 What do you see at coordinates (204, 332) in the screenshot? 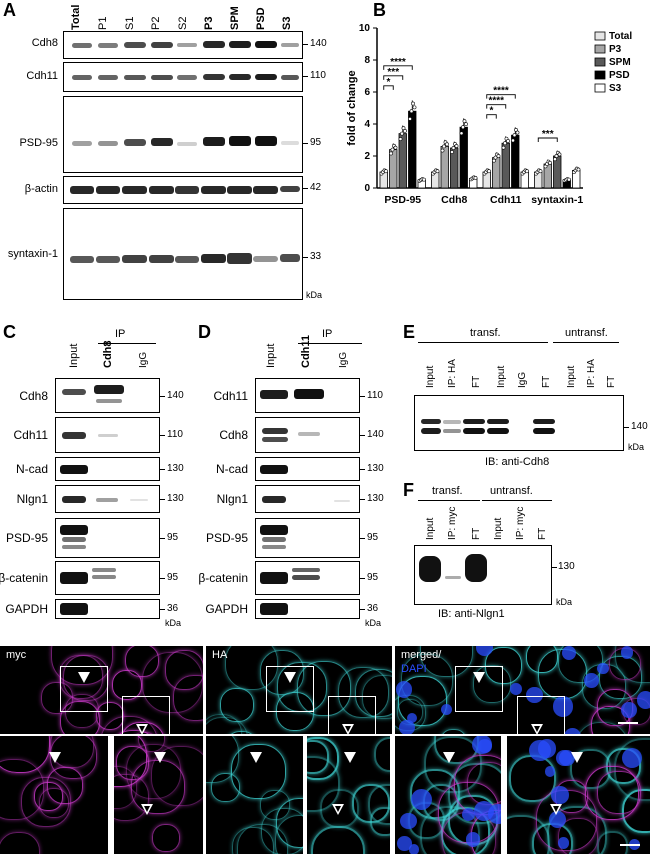
I see `panel-label-d: D` at bounding box center [204, 332].